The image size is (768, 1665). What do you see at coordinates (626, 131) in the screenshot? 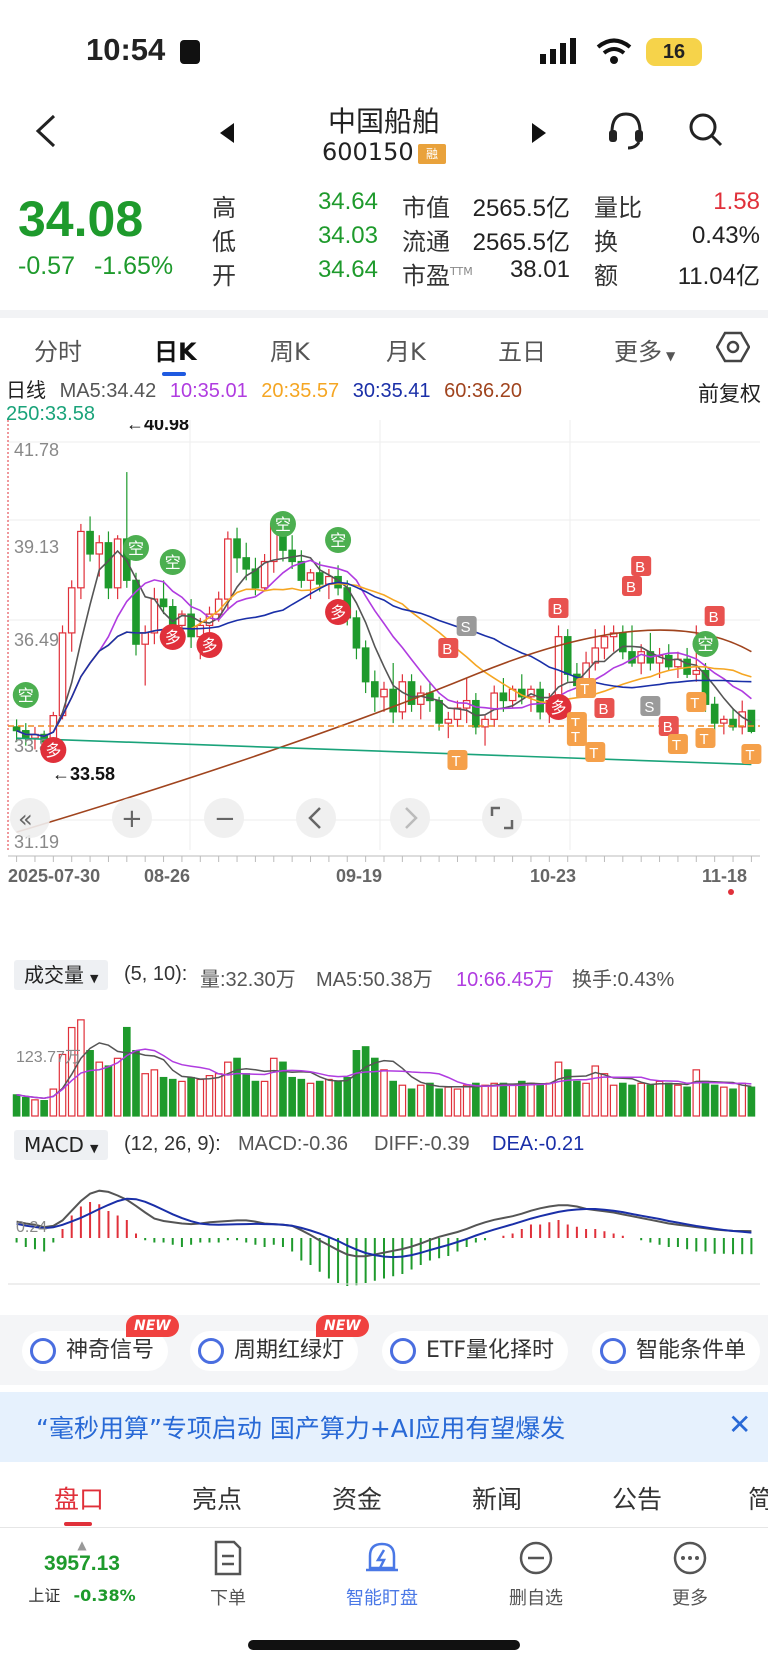
I see `customer-service-icon` at bounding box center [626, 131].